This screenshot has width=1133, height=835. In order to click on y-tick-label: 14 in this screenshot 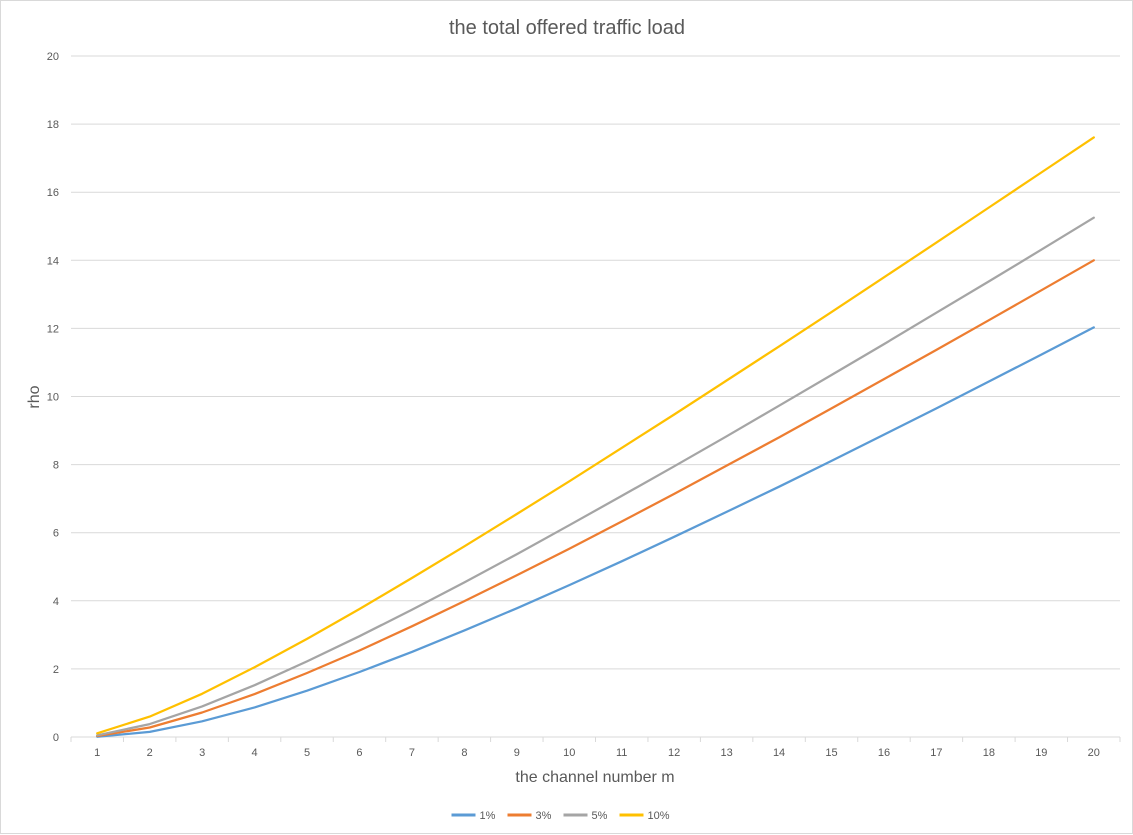, I will do `click(53, 261)`.